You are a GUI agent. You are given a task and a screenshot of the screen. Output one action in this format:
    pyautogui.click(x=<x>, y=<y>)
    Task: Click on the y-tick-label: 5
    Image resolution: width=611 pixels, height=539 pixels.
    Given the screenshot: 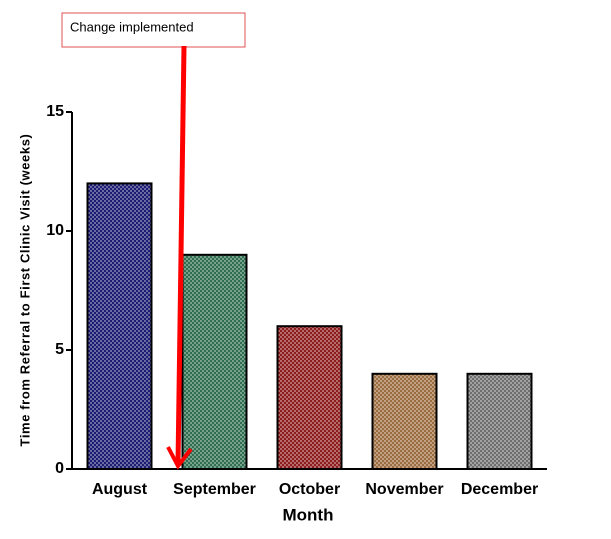 What is the action you would take?
    pyautogui.click(x=59, y=349)
    